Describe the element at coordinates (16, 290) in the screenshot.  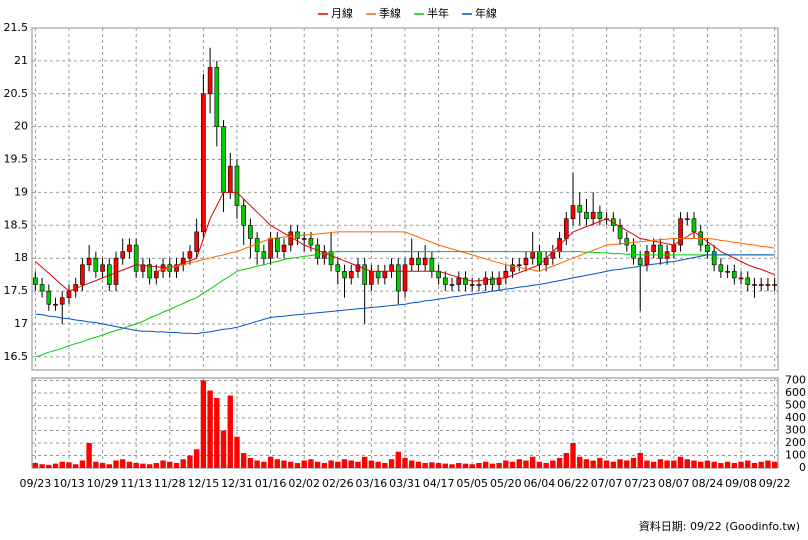
I see `y-tick-label: 17.5` at that location.